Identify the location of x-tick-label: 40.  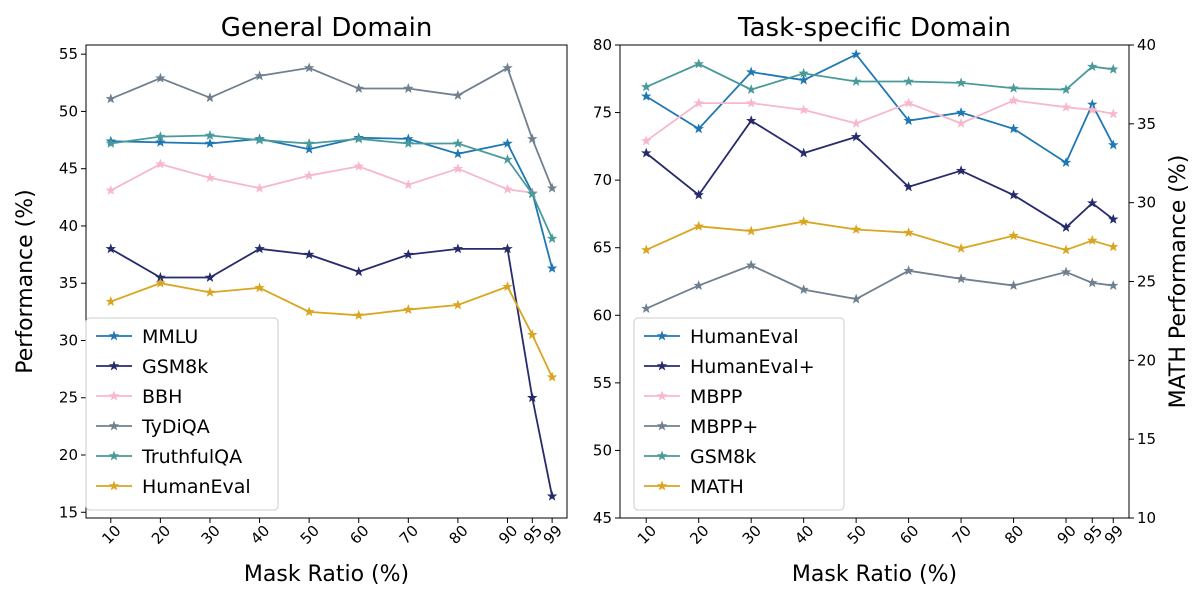
(260, 535).